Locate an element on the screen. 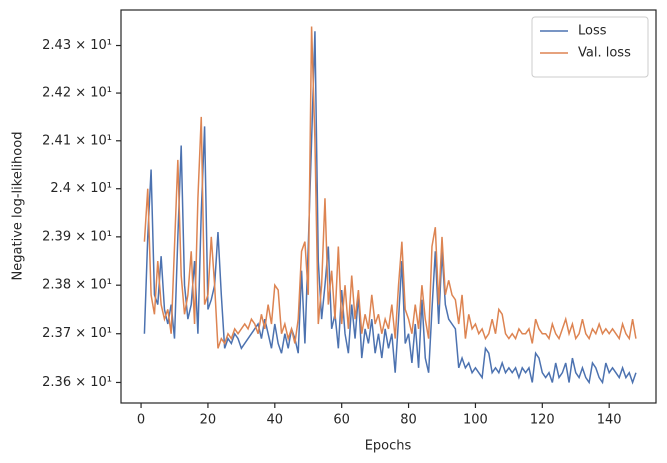 The height and width of the screenshot is (463, 667). legend-box is located at coordinates (590, 47).